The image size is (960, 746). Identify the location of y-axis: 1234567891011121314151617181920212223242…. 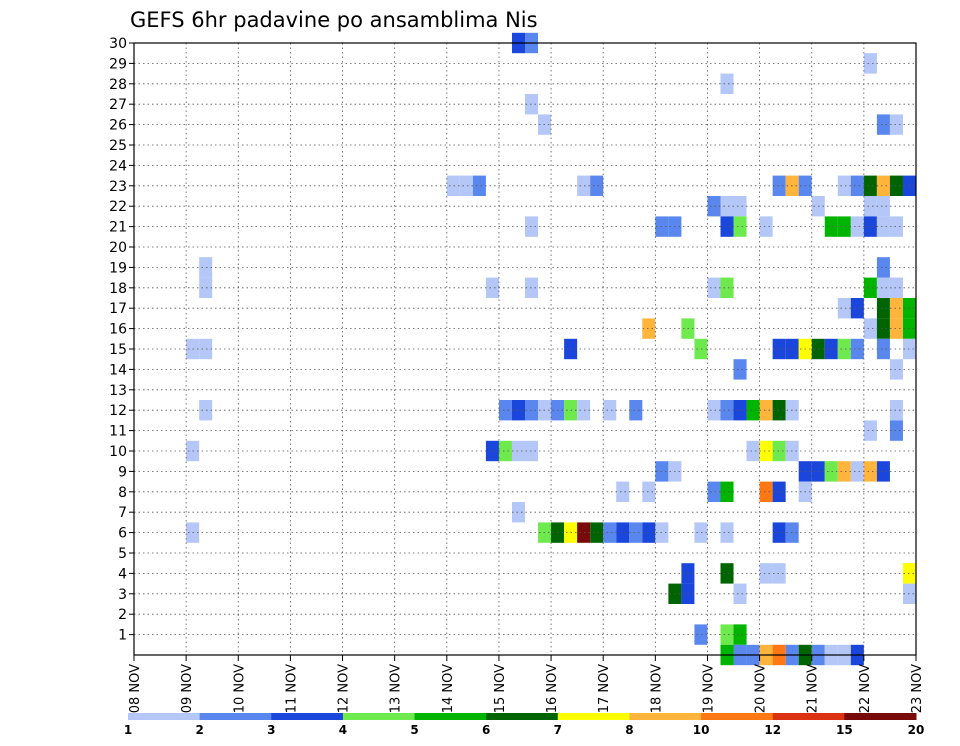
(121, 340).